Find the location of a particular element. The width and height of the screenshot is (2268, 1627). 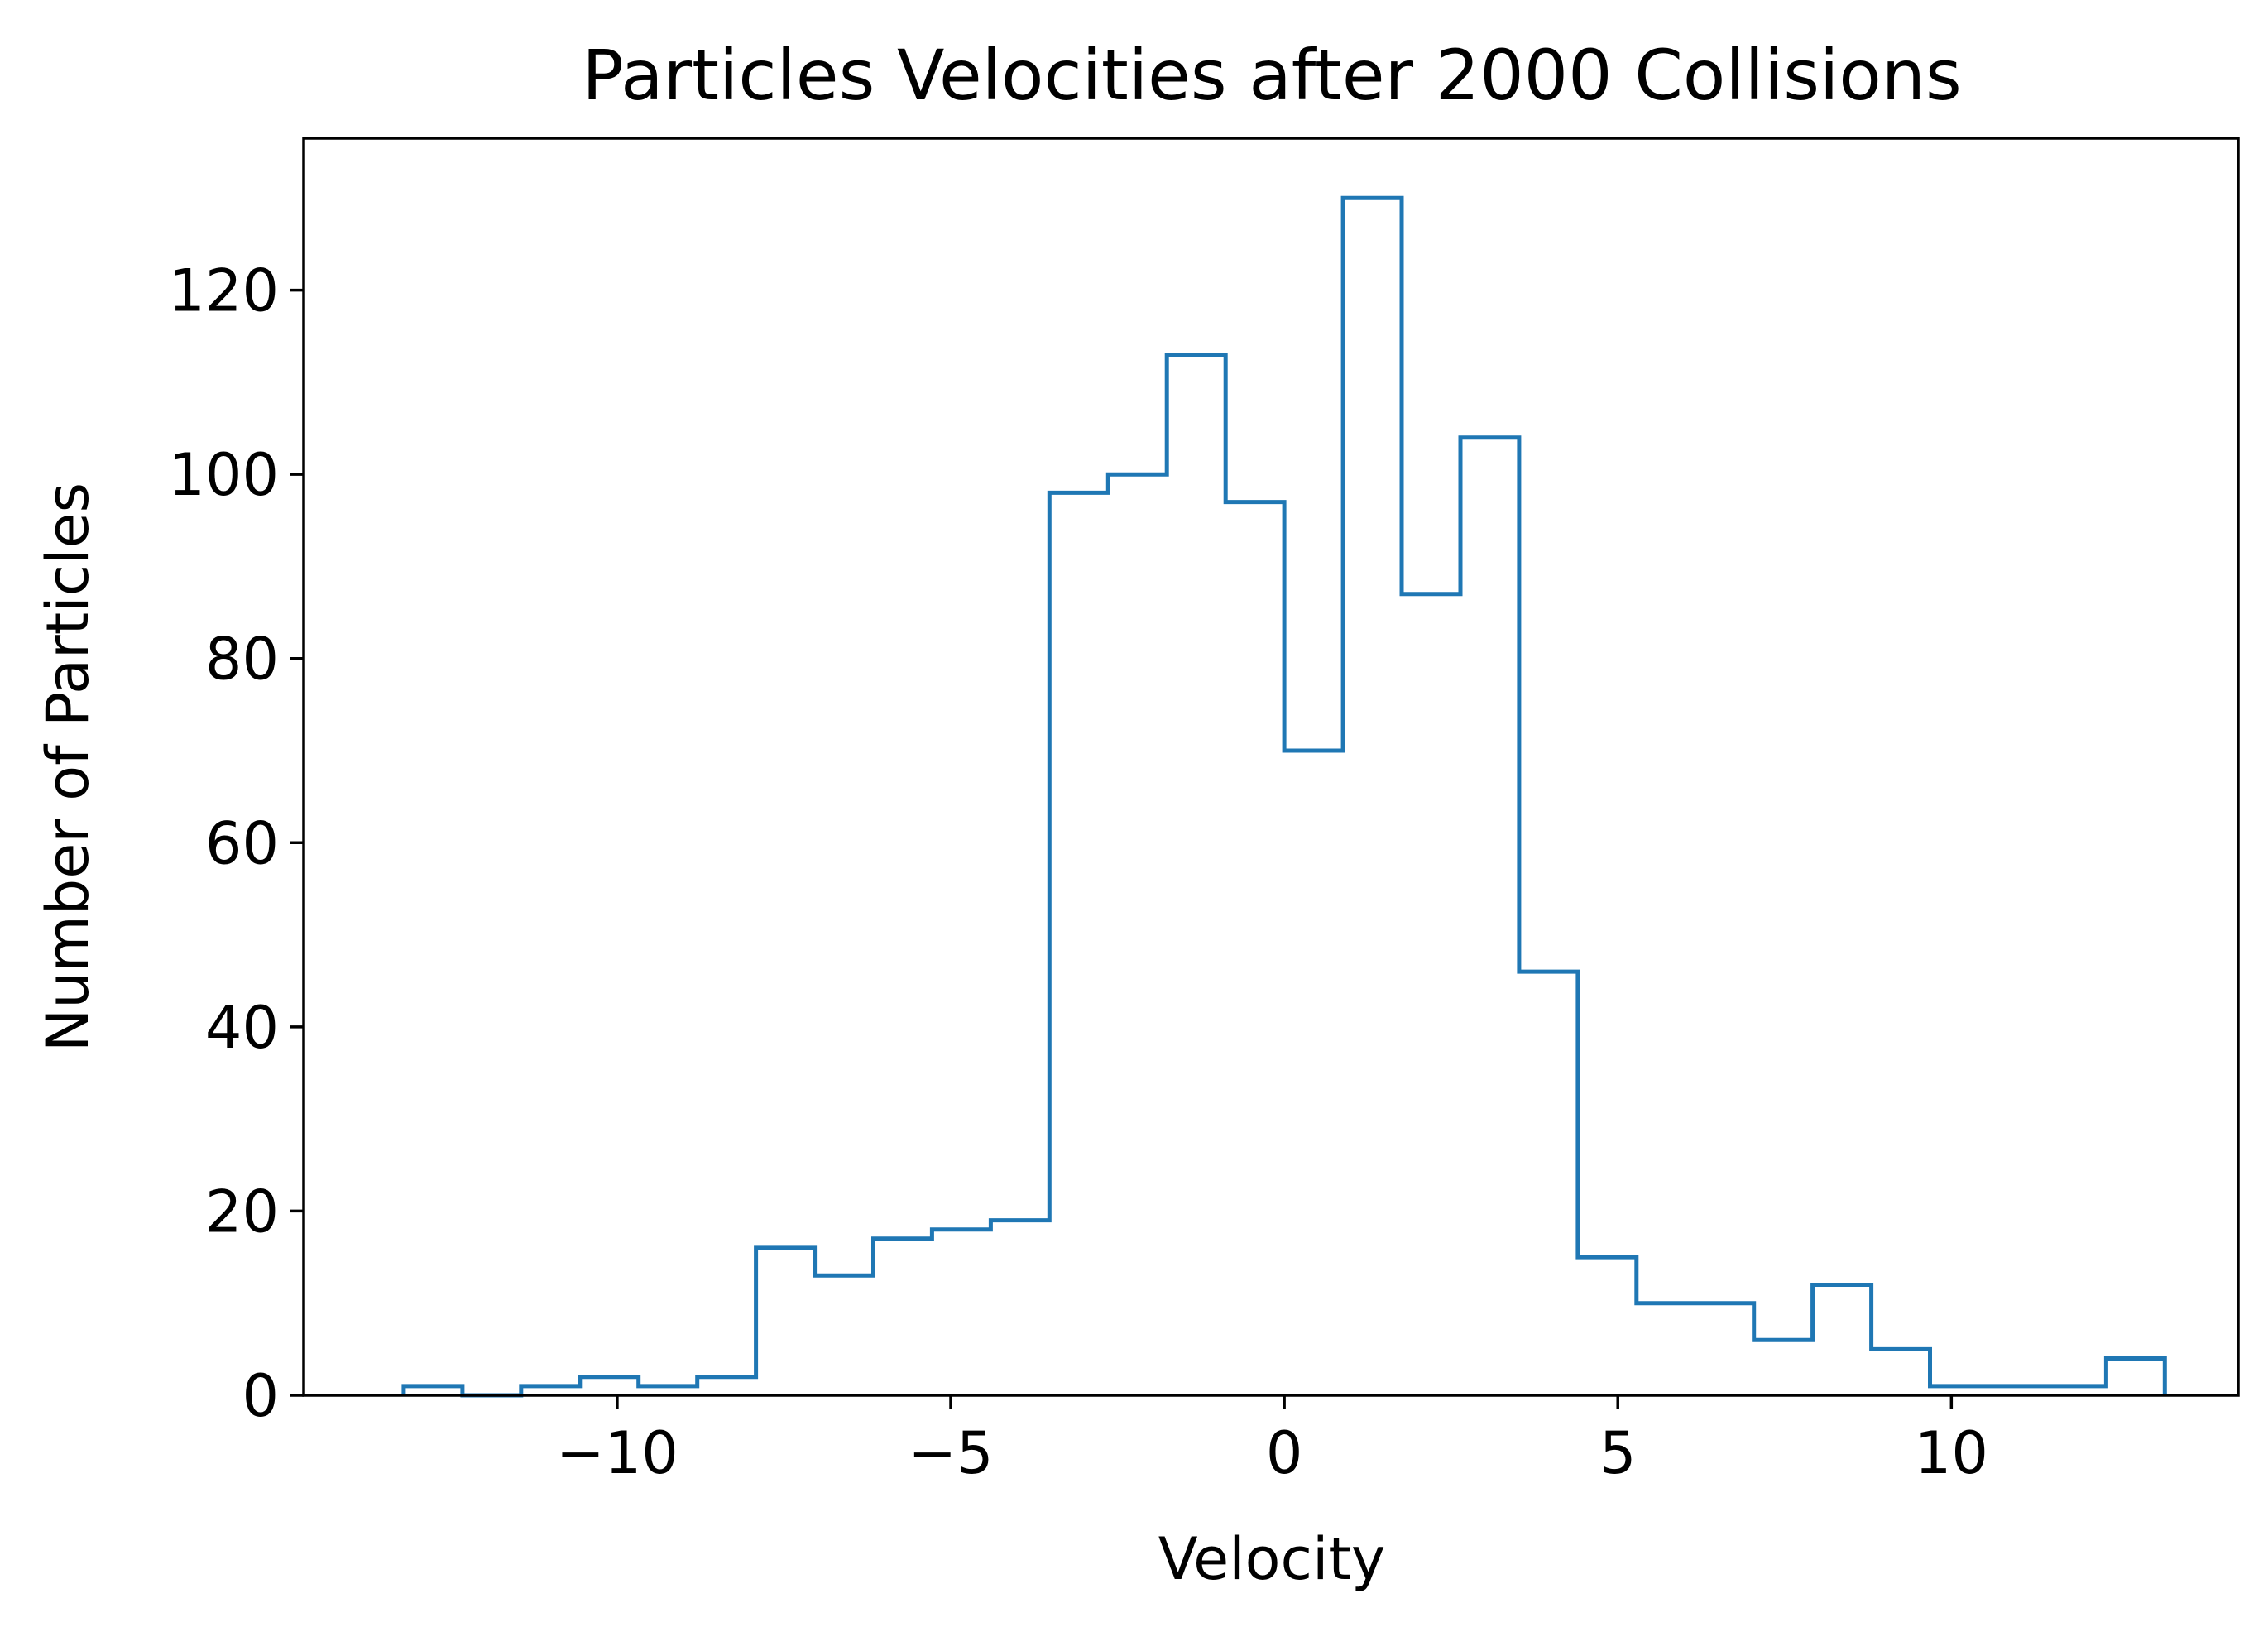

y-tick-label: 80 is located at coordinates (242, 660).